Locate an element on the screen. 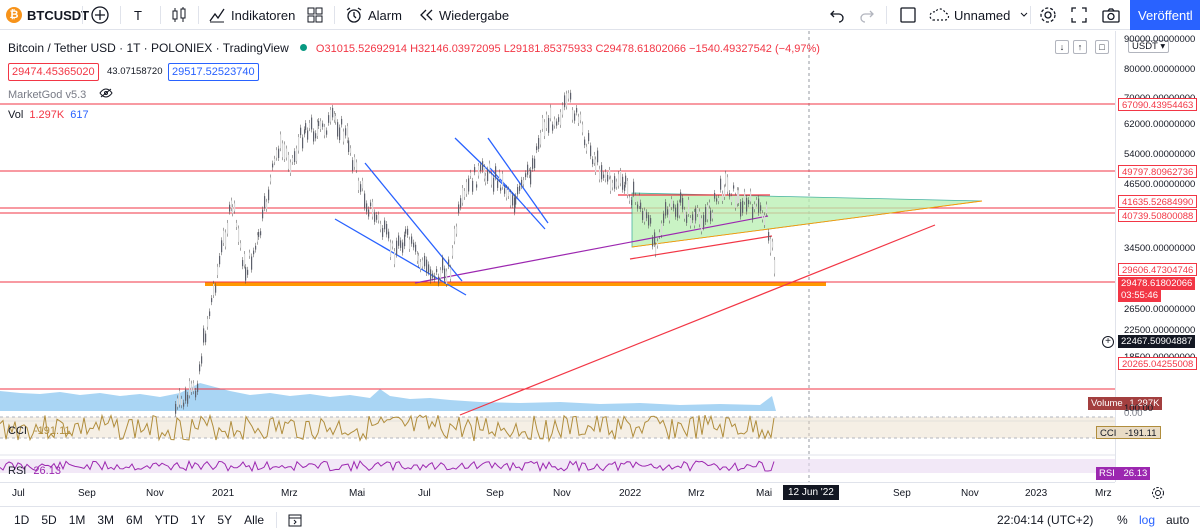  clock: 22:04:14 (UTC+2) is located at coordinates (1045, 519).